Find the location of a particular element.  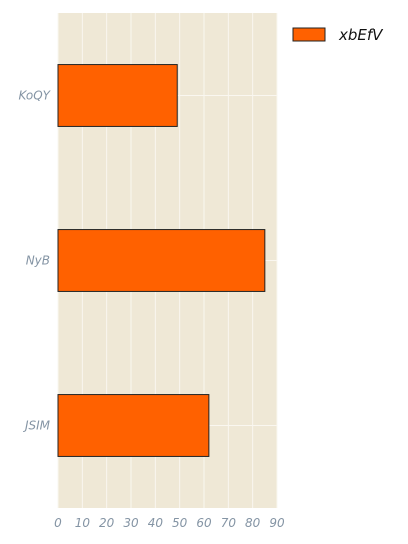

x-tick-label: 80 is located at coordinates (253, 523).